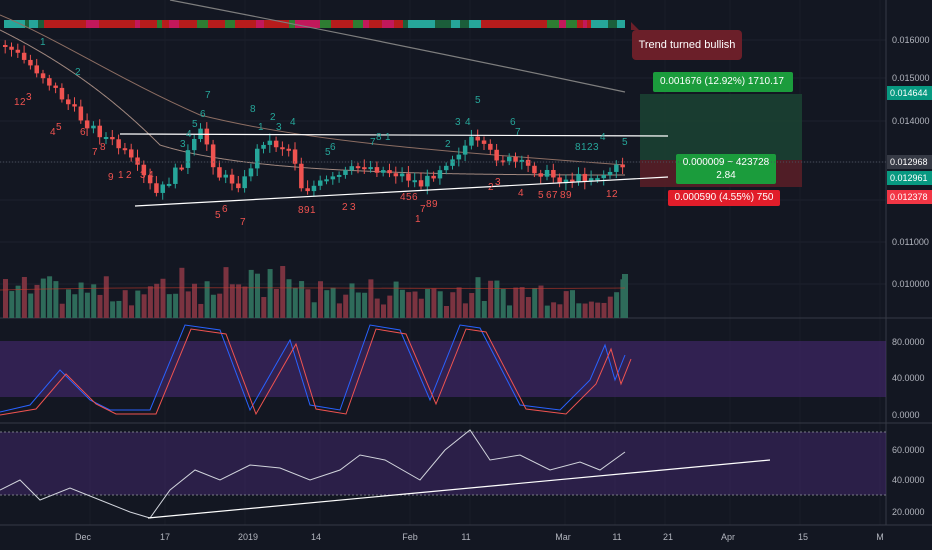 The height and width of the screenshot is (550, 932). Describe the element at coordinates (415, 197) in the screenshot. I see `td-count-red: 6` at that location.